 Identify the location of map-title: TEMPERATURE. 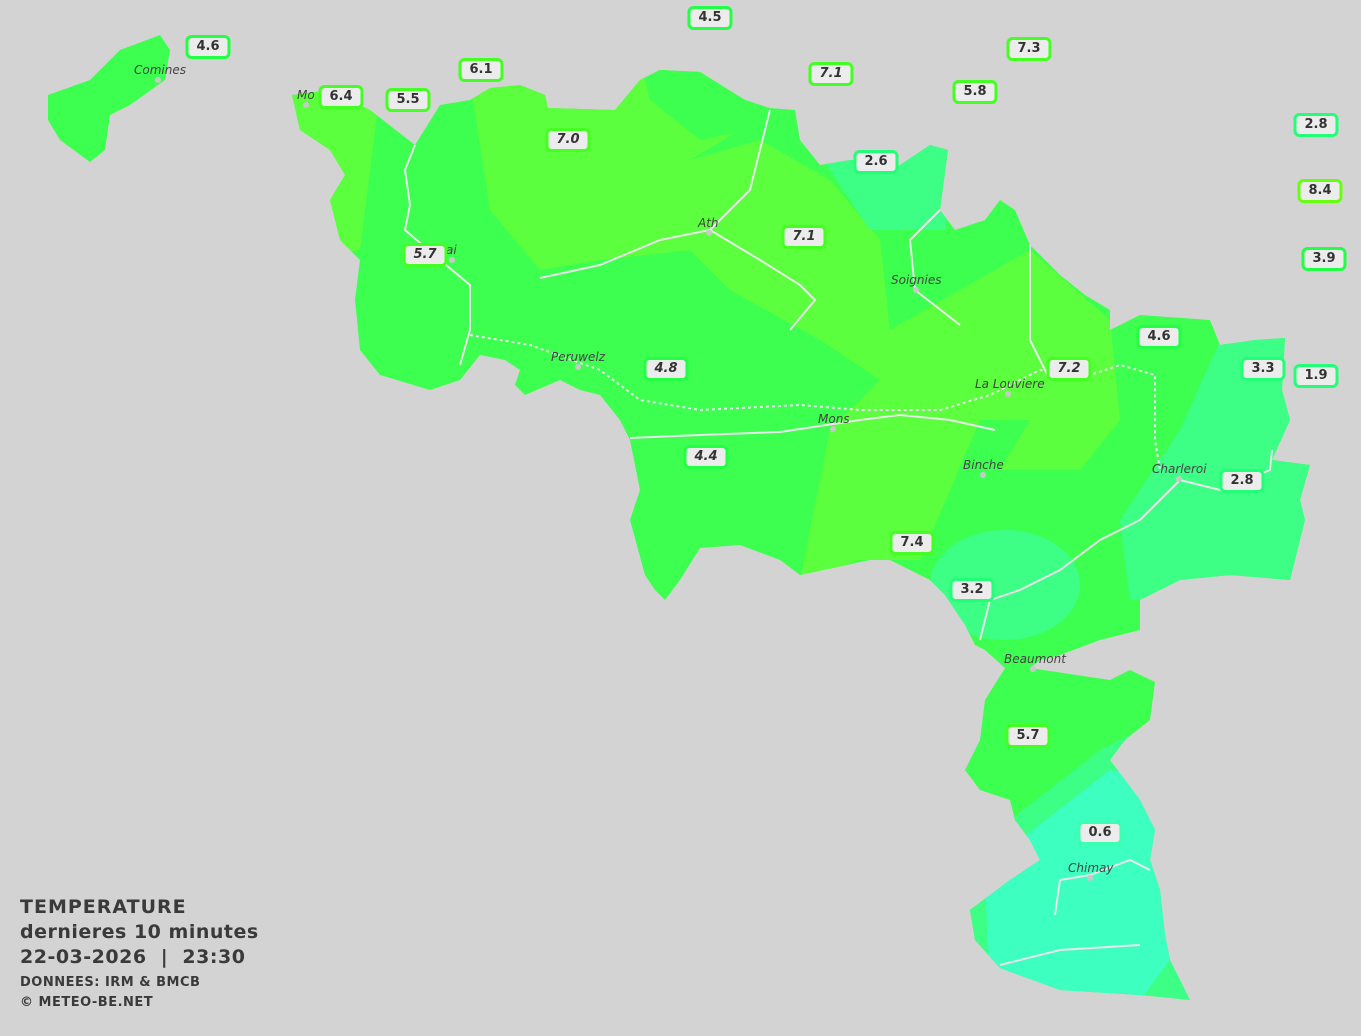
(103, 907).